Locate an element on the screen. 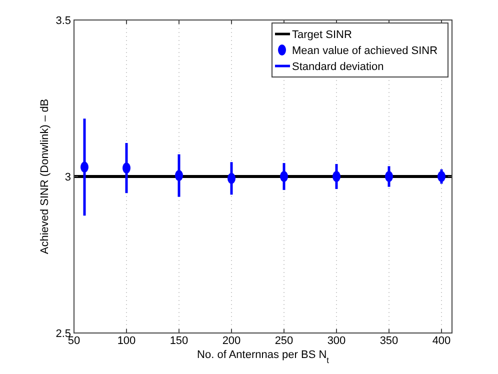 The width and height of the screenshot is (498, 374). x-tick-label: 400 is located at coordinates (441, 341).